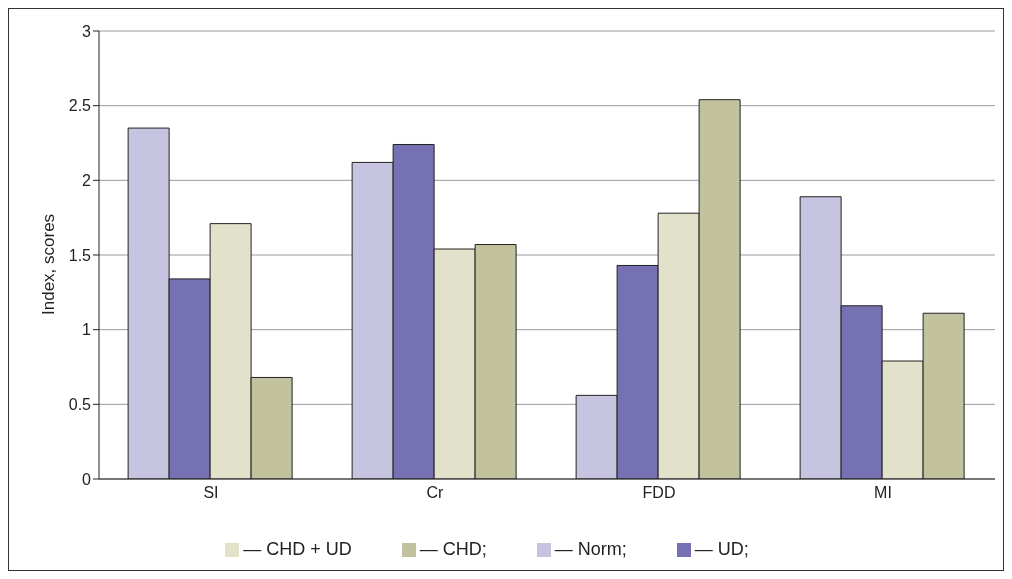 This screenshot has width=1012, height=579. I want to click on y-tick-label: 2.5, so click(80, 106).